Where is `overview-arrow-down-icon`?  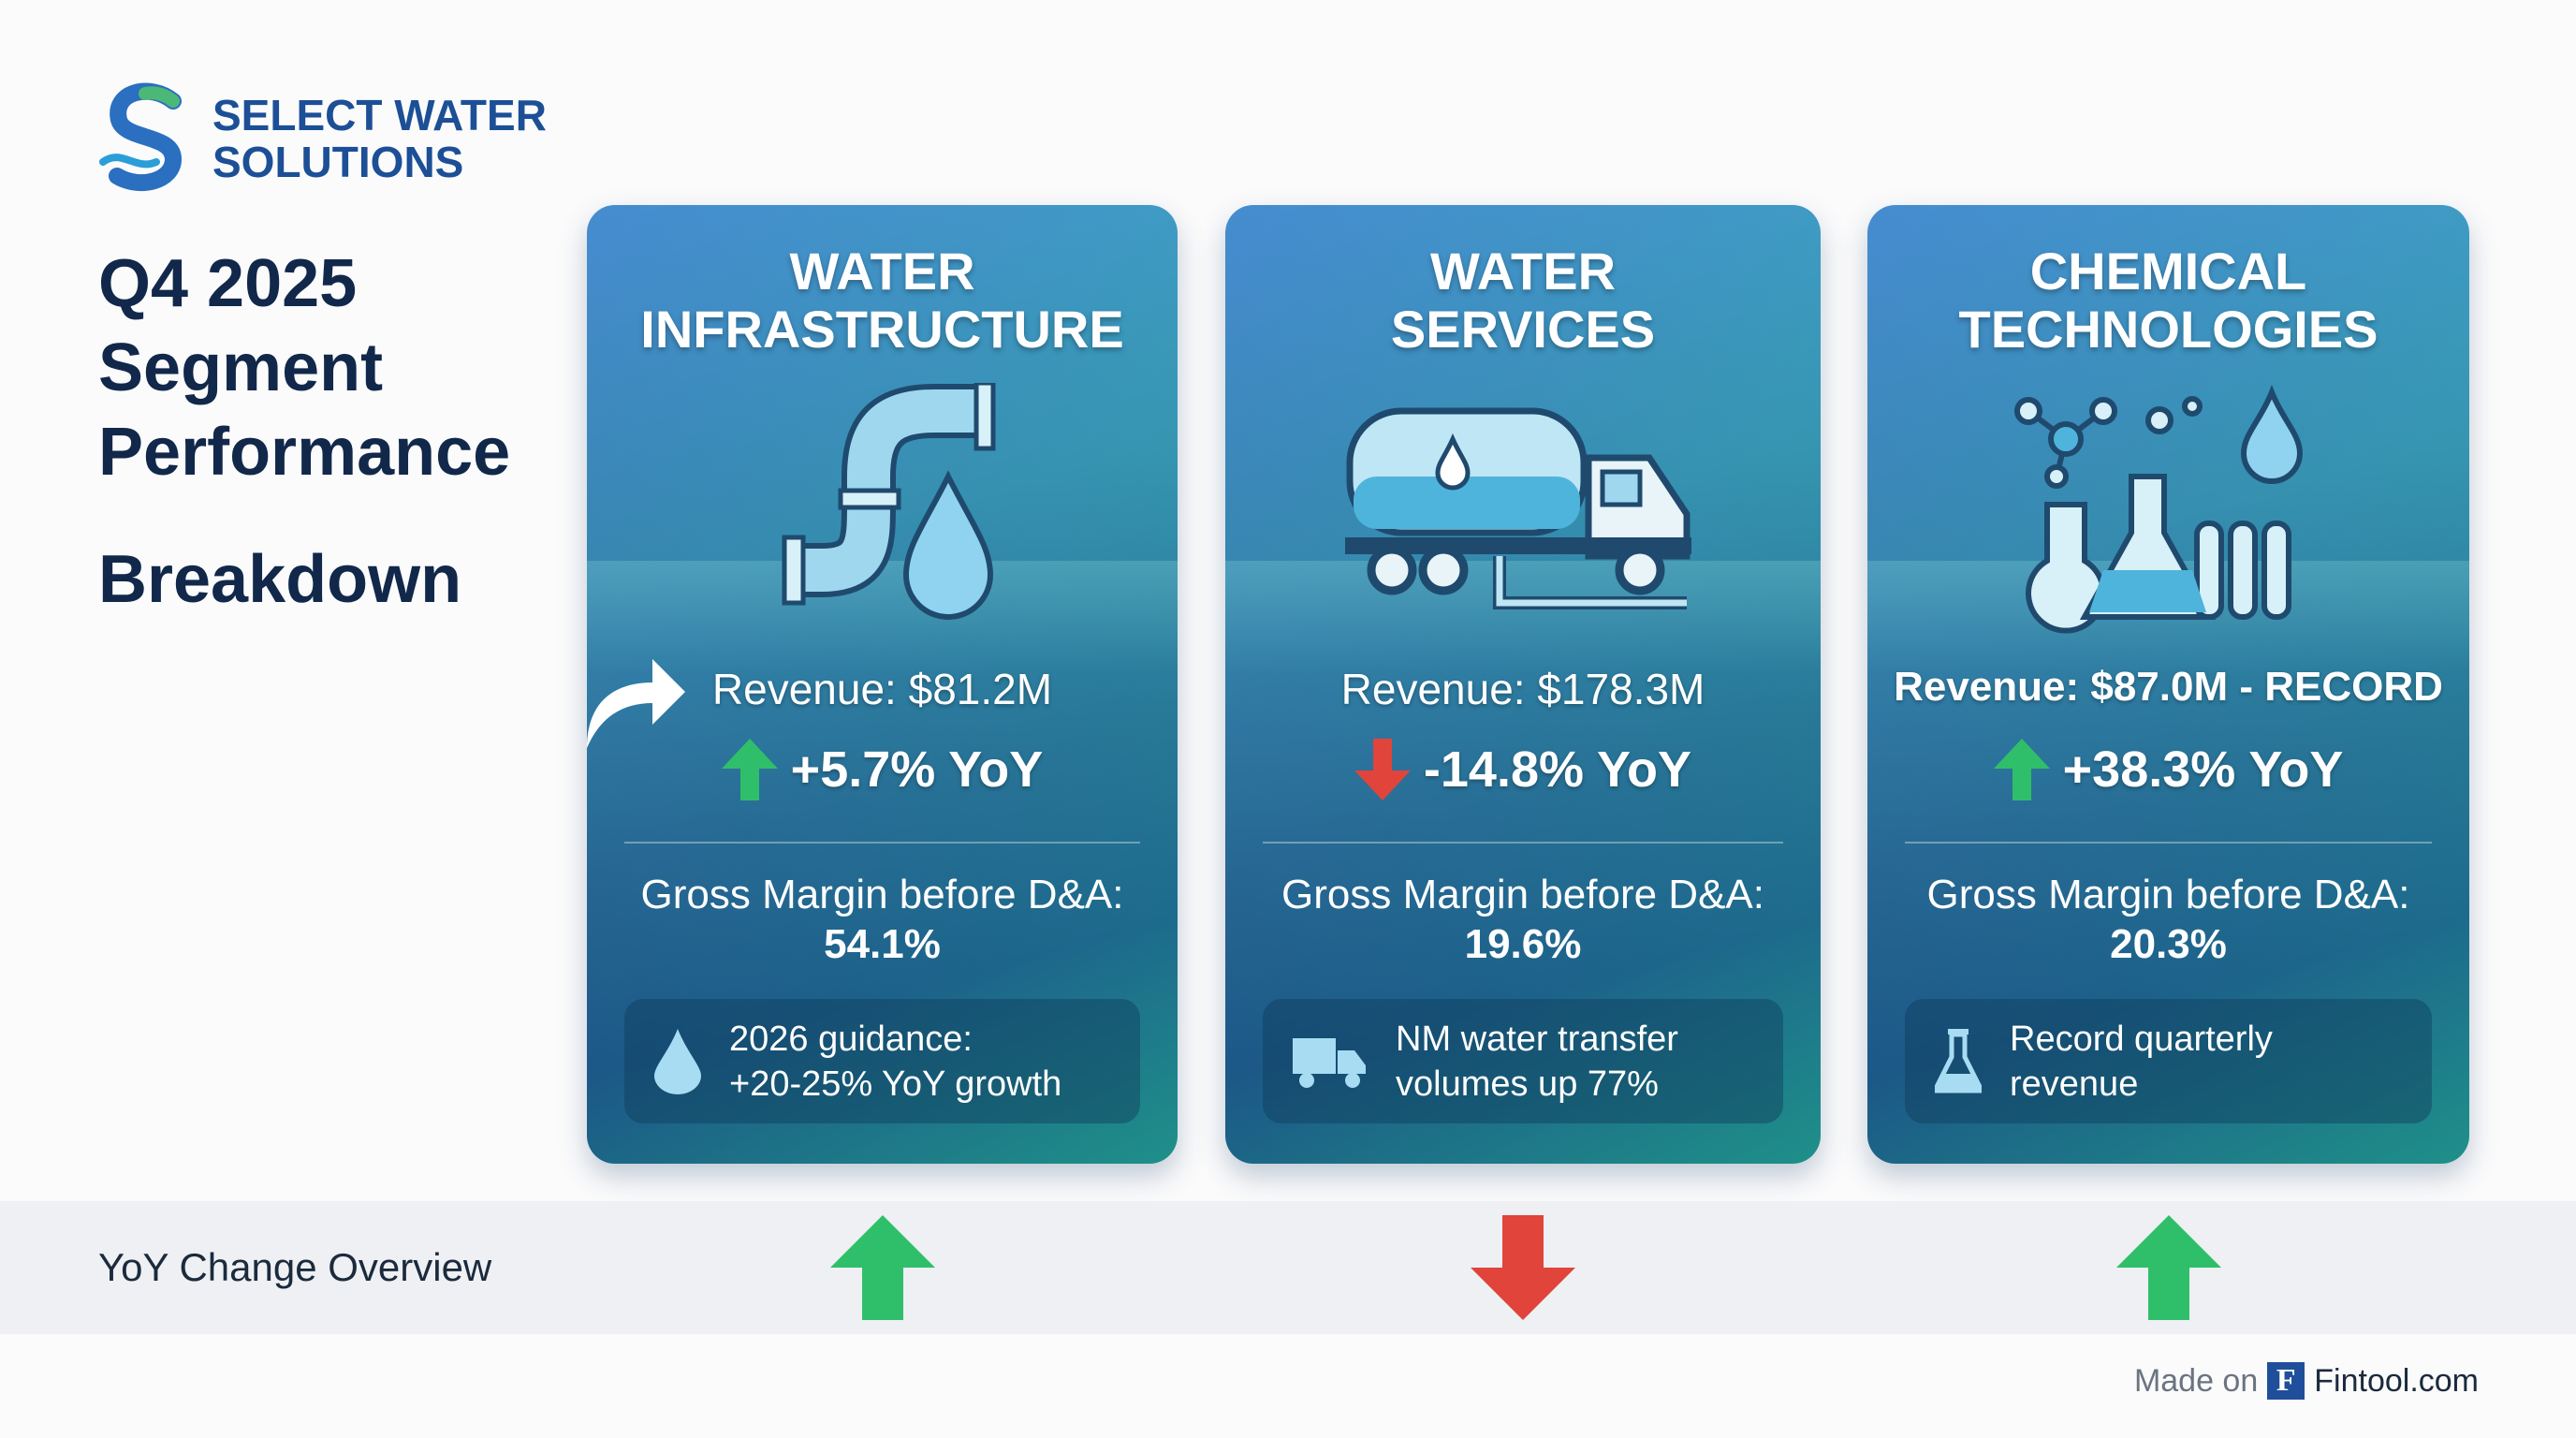
overview-arrow-down-icon is located at coordinates (1523, 1267).